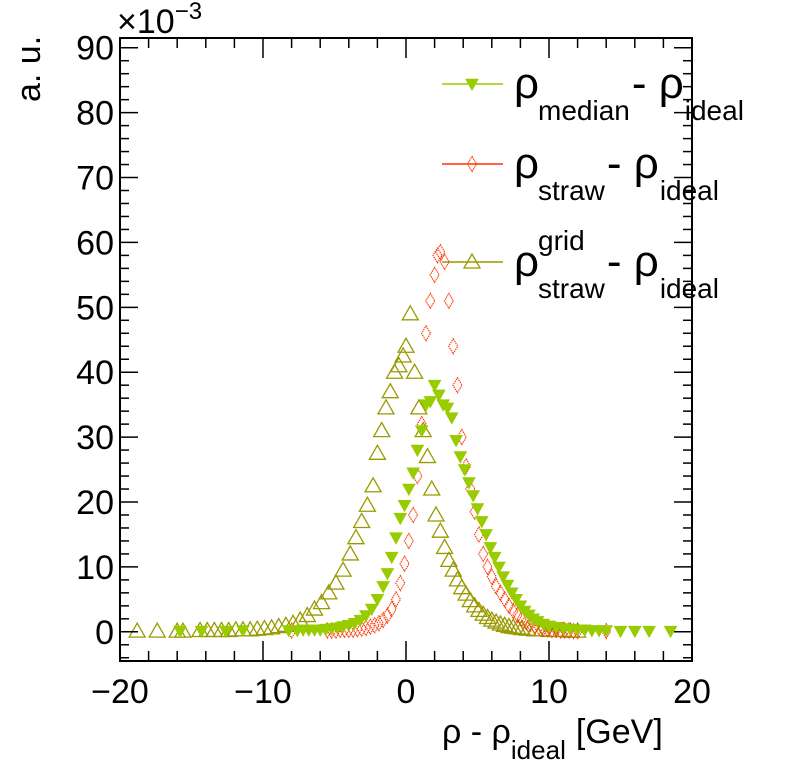 Image resolution: width=796 pixels, height=772 pixels. I want to click on y-tick-label: 60, so click(95, 243).